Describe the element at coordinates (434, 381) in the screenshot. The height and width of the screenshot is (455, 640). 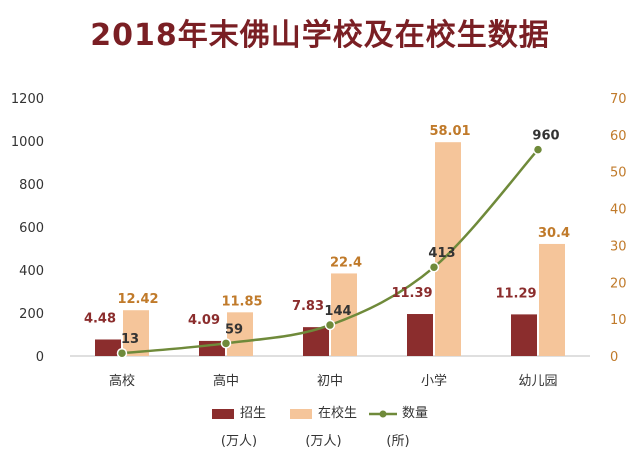
I see `category-label: 小学` at that location.